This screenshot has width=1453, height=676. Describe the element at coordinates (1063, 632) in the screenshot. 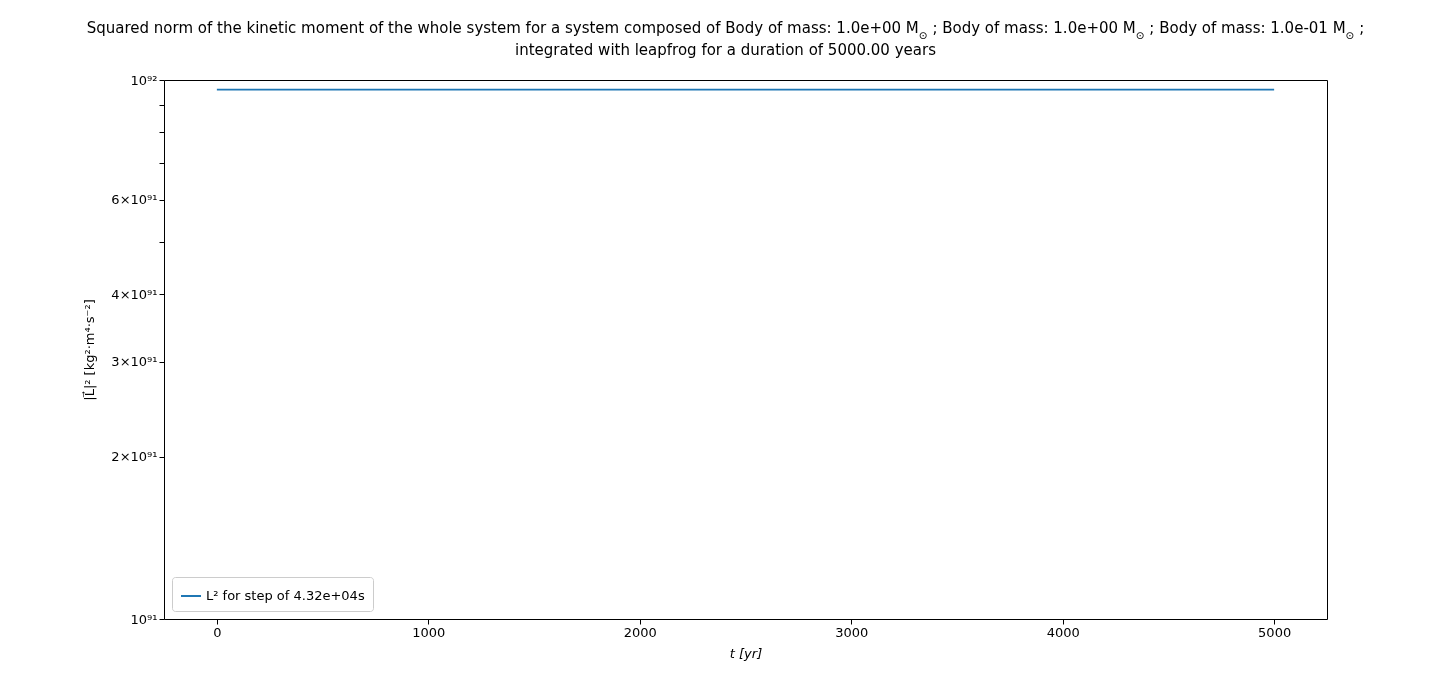

I see `x-tick-label: 4000` at that location.